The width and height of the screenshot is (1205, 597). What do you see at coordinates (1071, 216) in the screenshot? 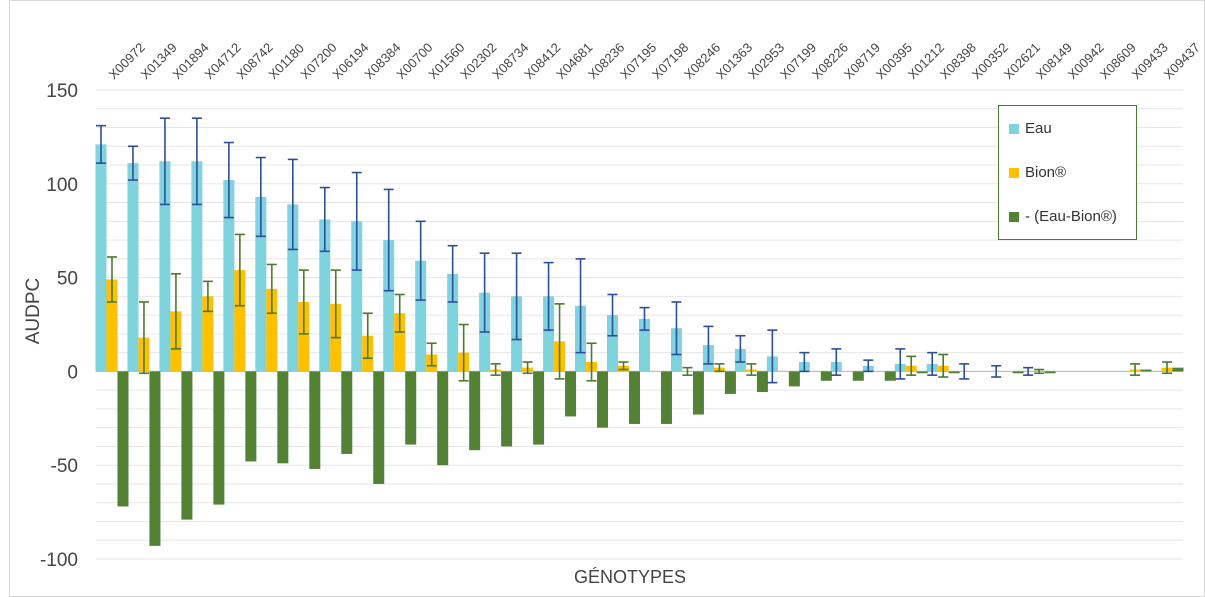
I see `legend-label-diff: - (Eau-Bion®)` at bounding box center [1071, 216].